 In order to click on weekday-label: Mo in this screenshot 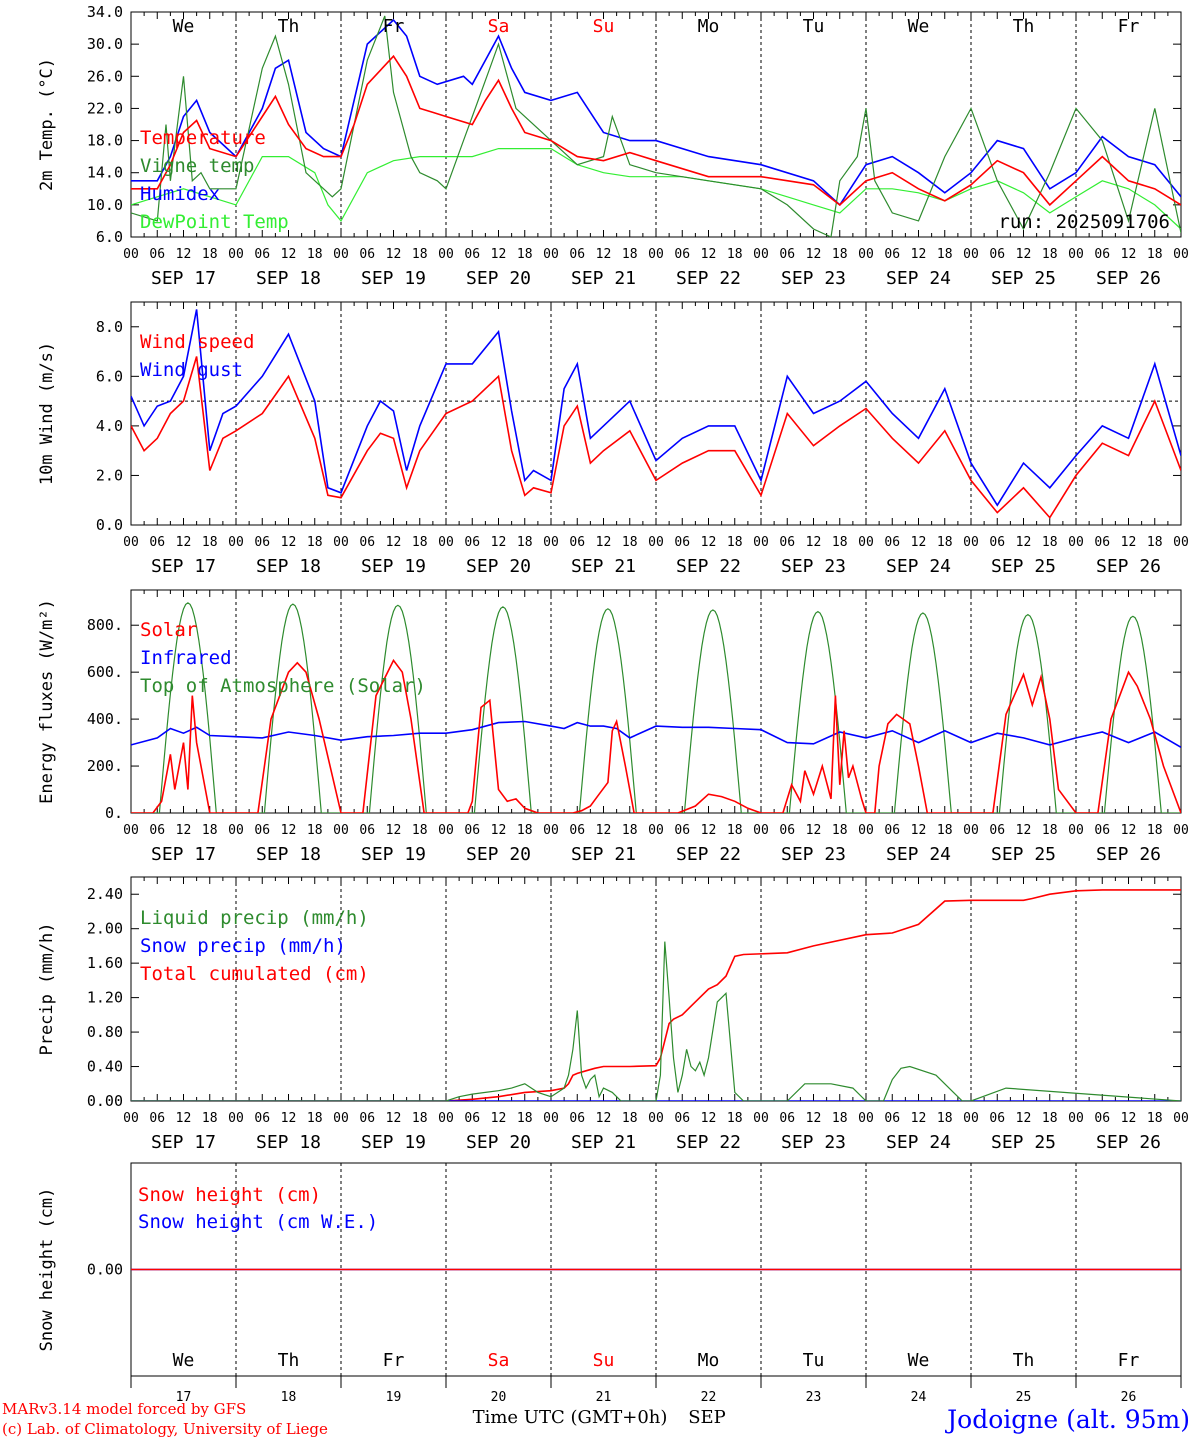, I will do `click(709, 1360)`.